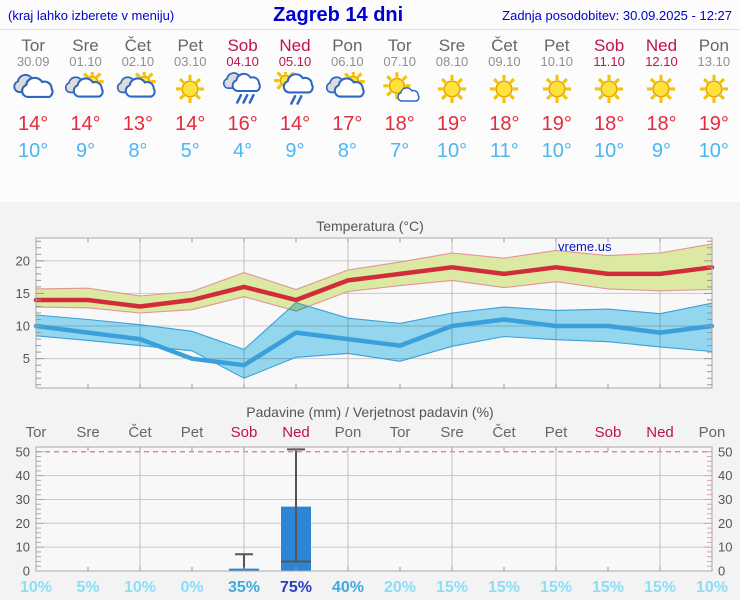 The height and width of the screenshot is (600, 740). Describe the element at coordinates (244, 432) in the screenshot. I see `precip-day-label: Sob` at that location.